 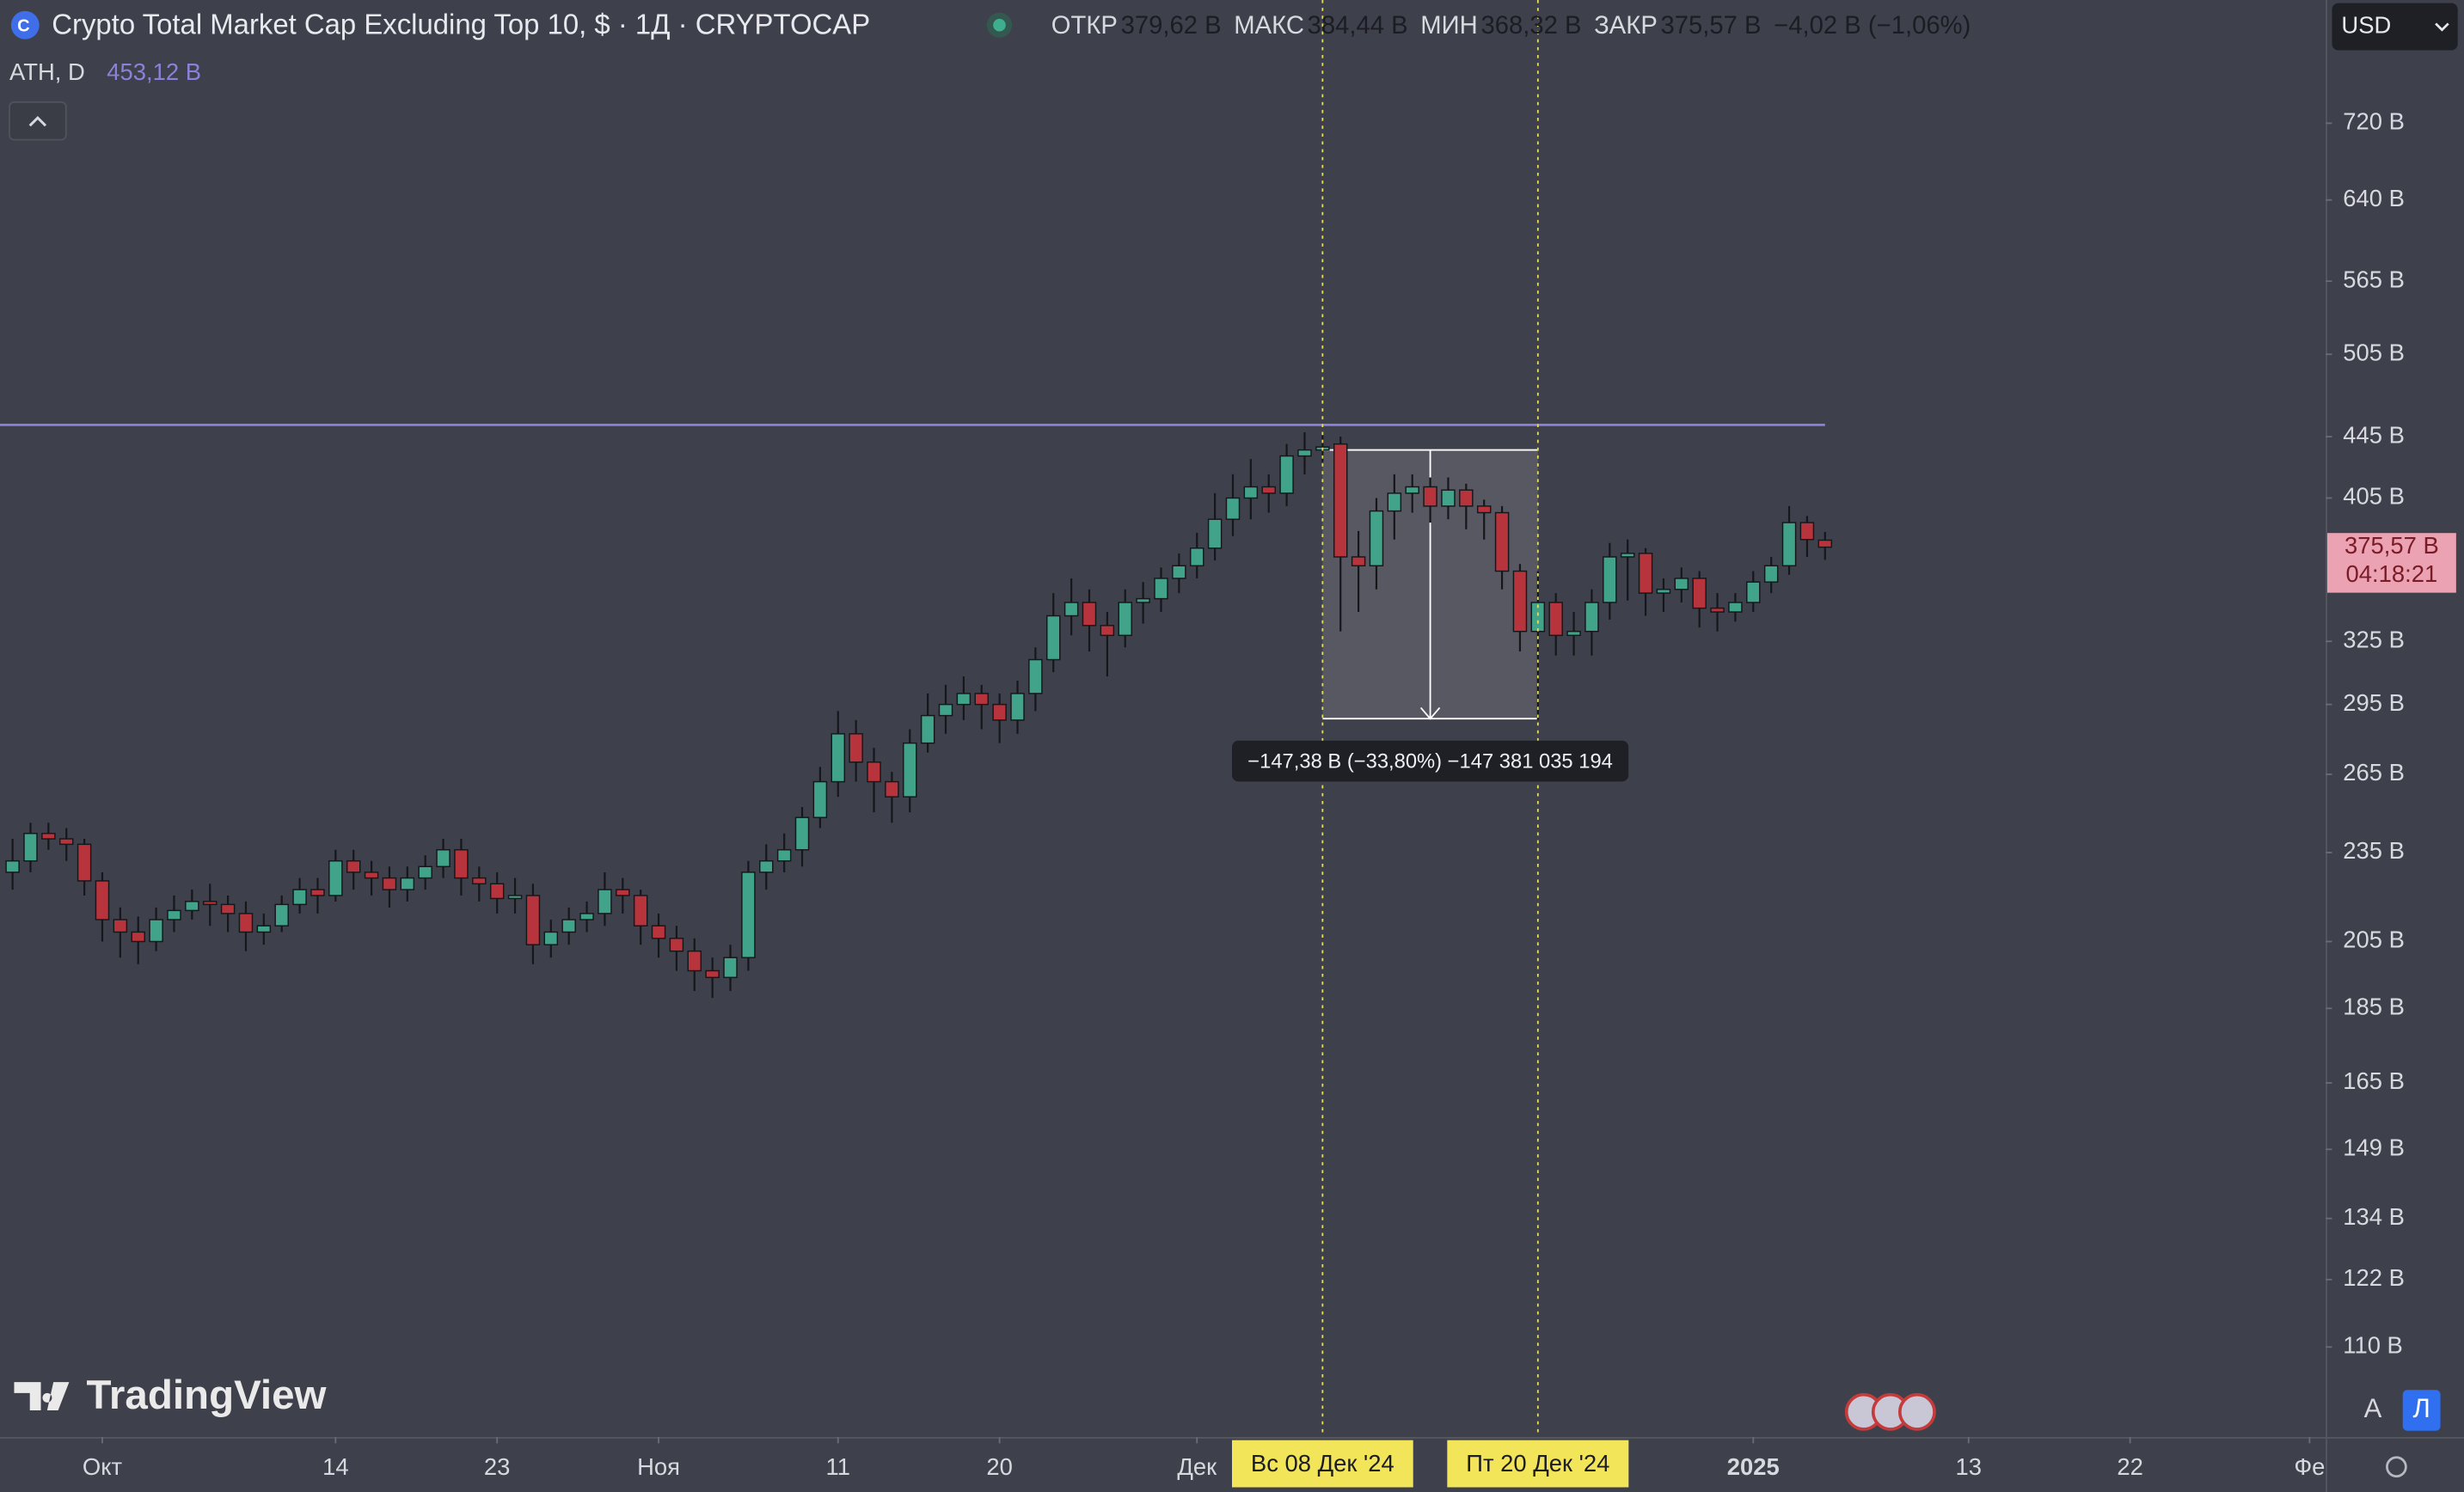 What do you see at coordinates (2396, 1467) in the screenshot?
I see `settings-icon` at bounding box center [2396, 1467].